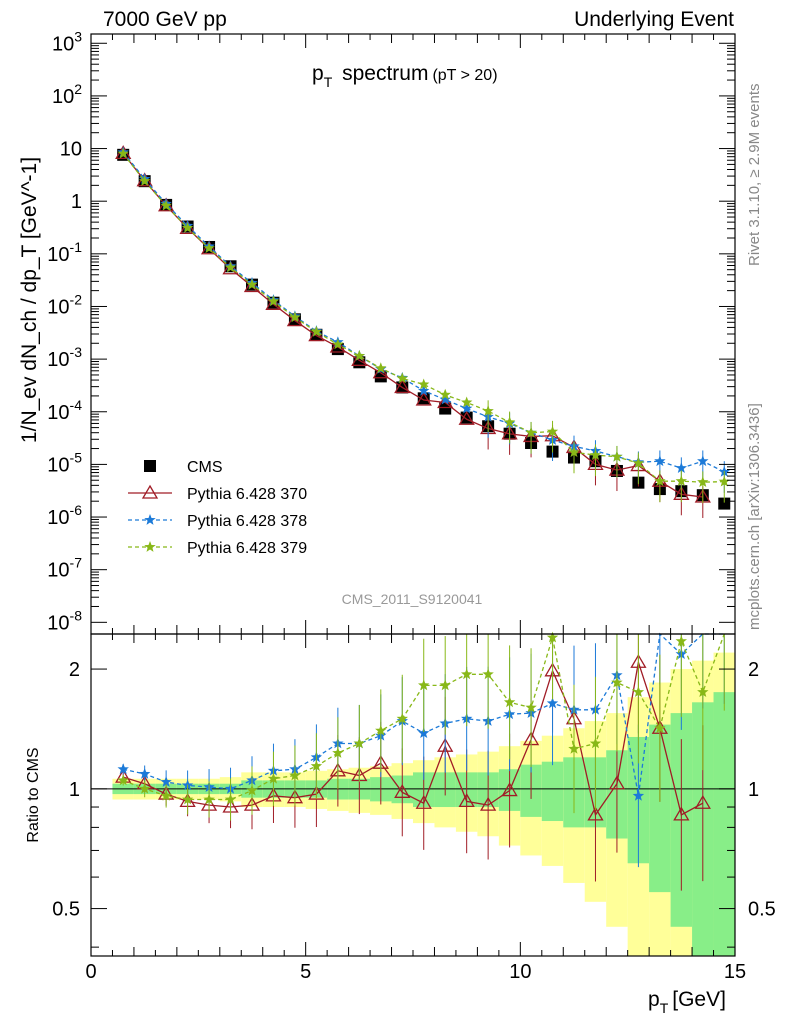  What do you see at coordinates (64, 462) in the screenshot?
I see `main-ytick-label: 10⁻⁵` at bounding box center [64, 462].